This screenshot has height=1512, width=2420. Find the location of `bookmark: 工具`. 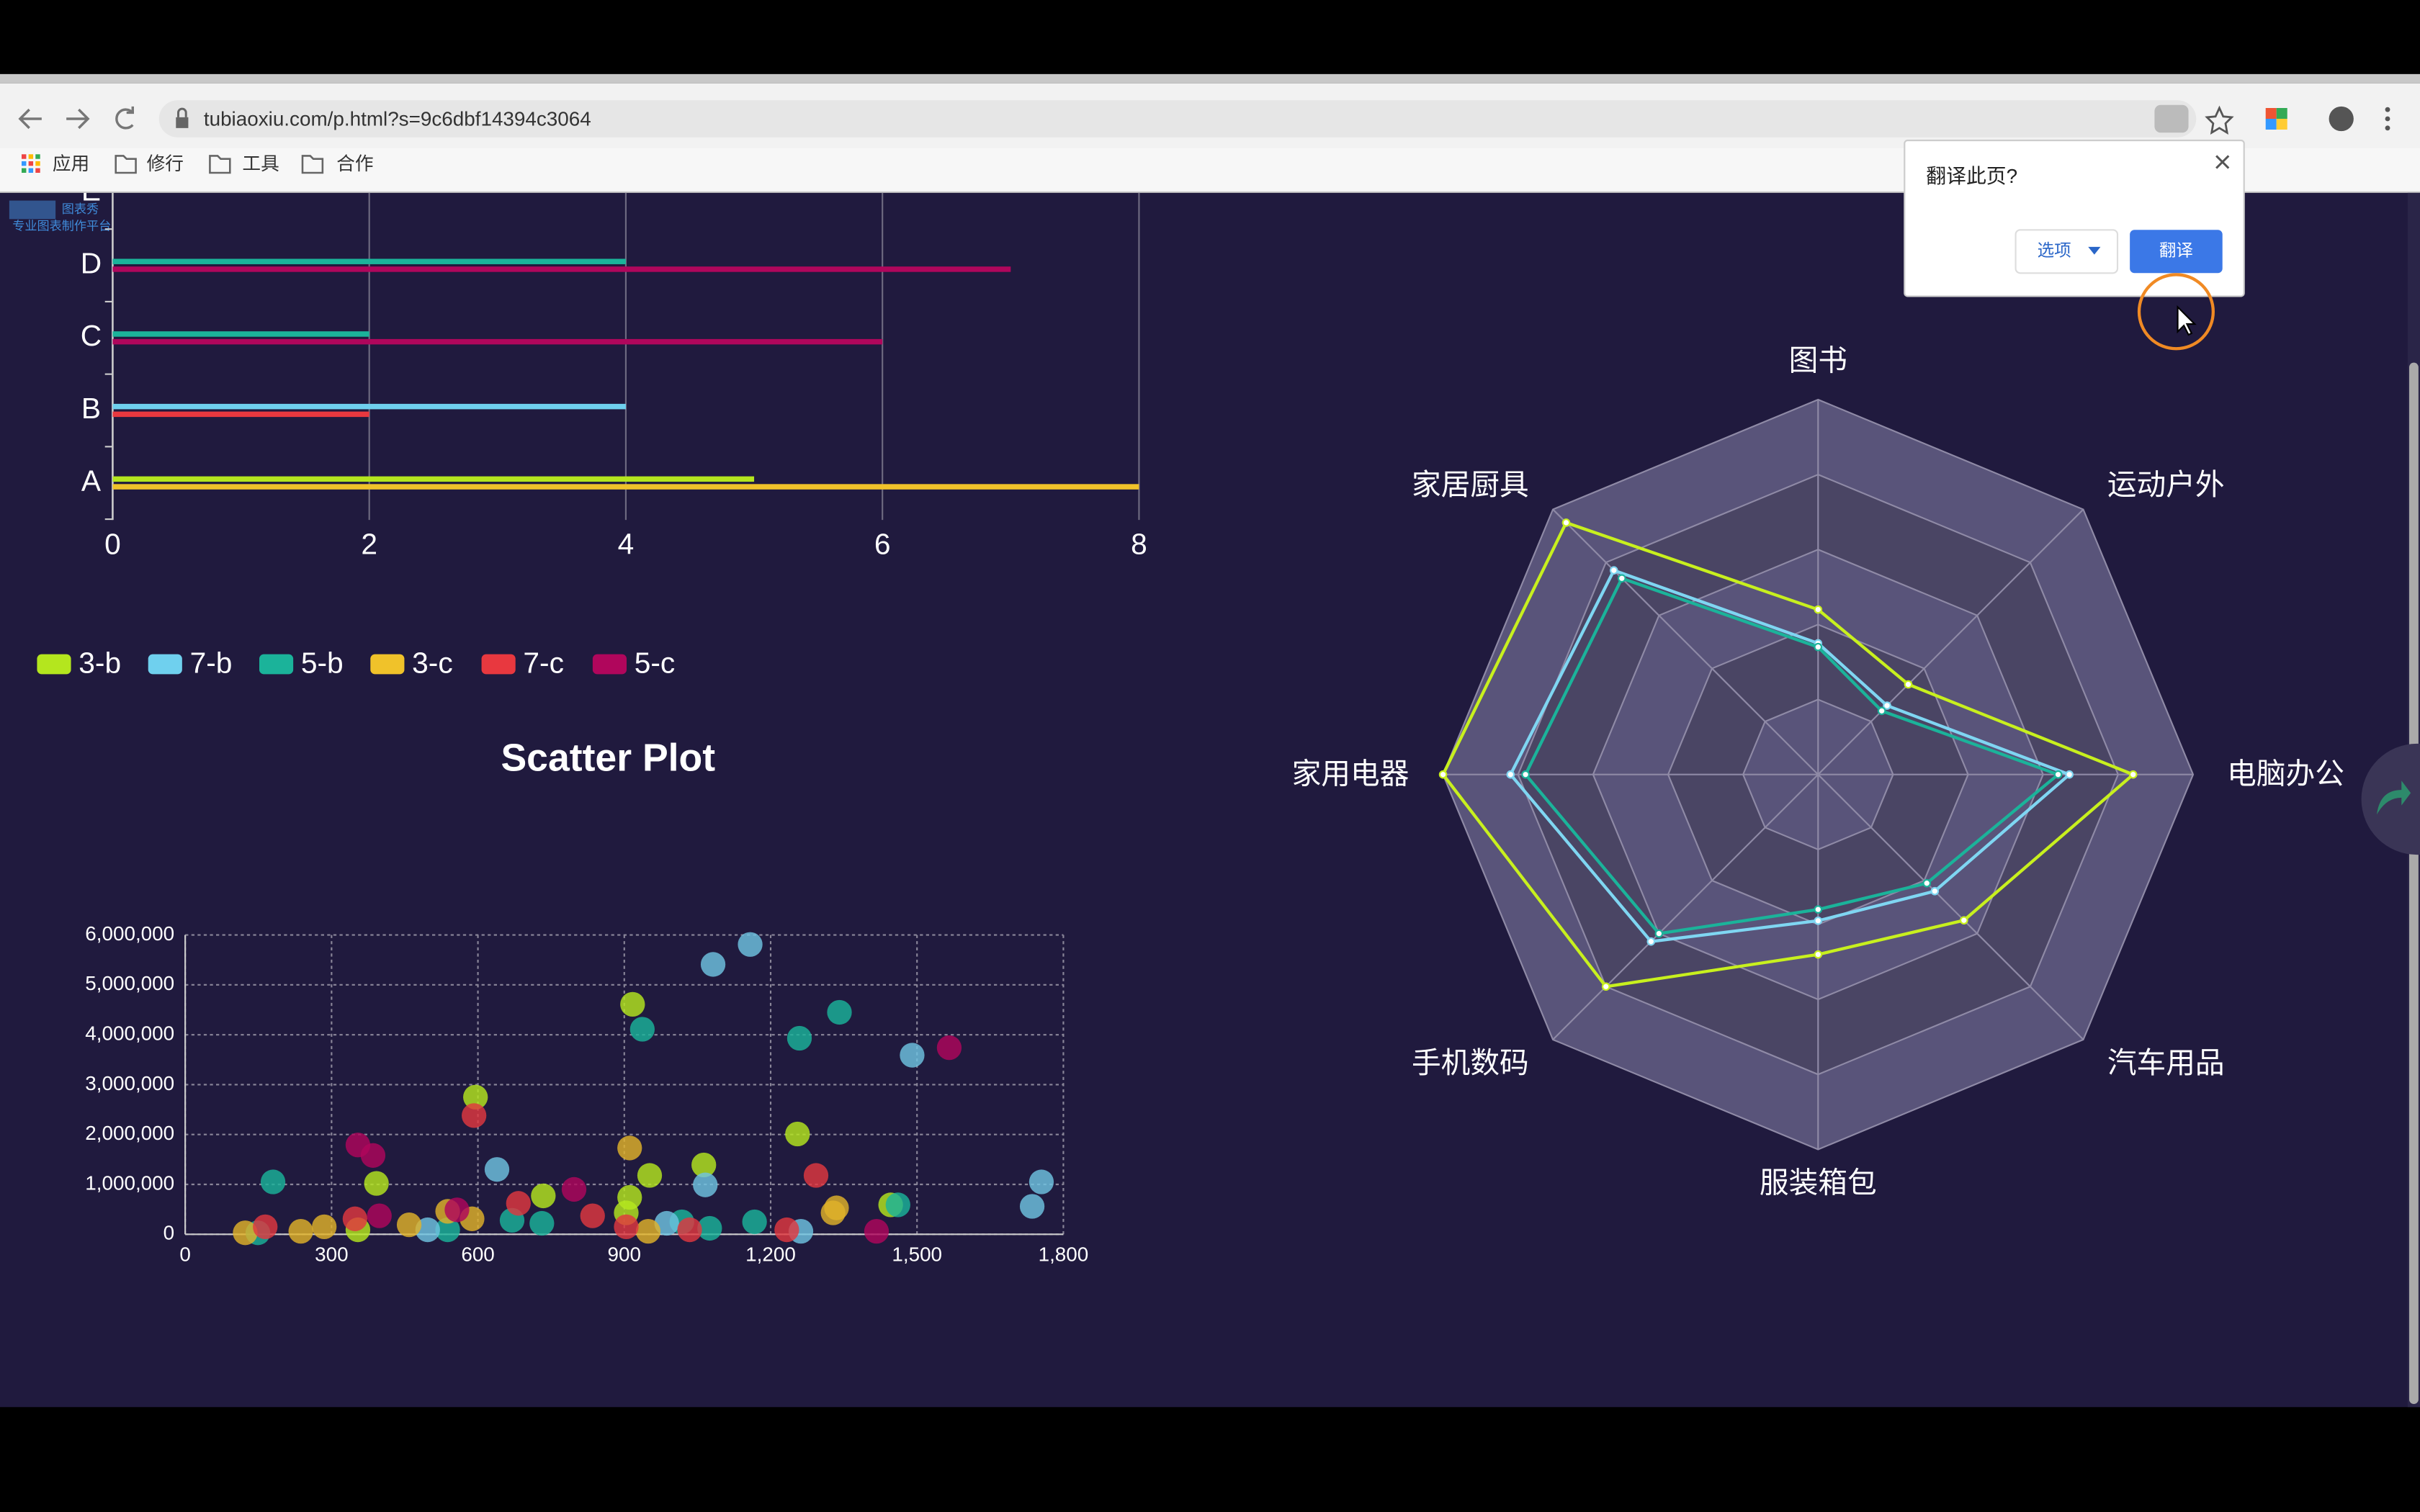

bookmark: 工具 is located at coordinates (260, 164).